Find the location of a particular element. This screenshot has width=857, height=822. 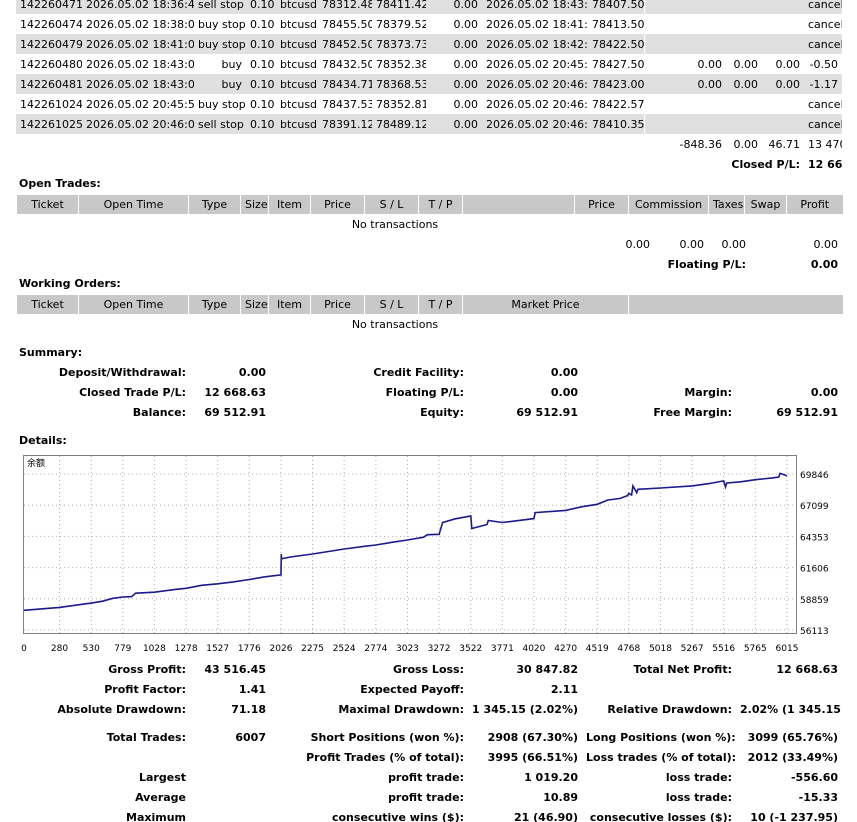

largest-profit-label: profit trade: is located at coordinates (426, 777).